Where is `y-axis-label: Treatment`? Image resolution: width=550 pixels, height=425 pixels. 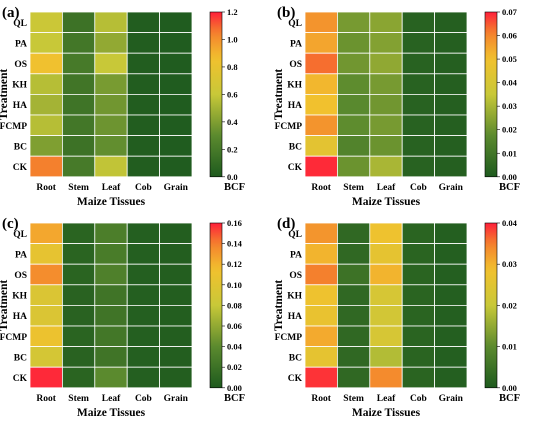 y-axis-label: Treatment is located at coordinates (5, 305).